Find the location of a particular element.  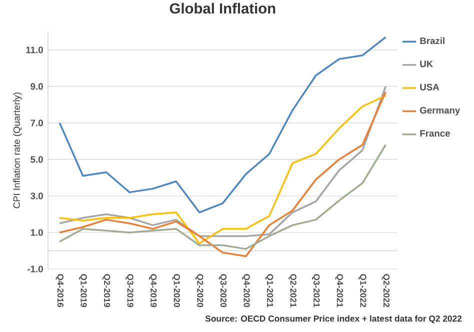

y-tick-label: -1.0 is located at coordinates (35, 269).